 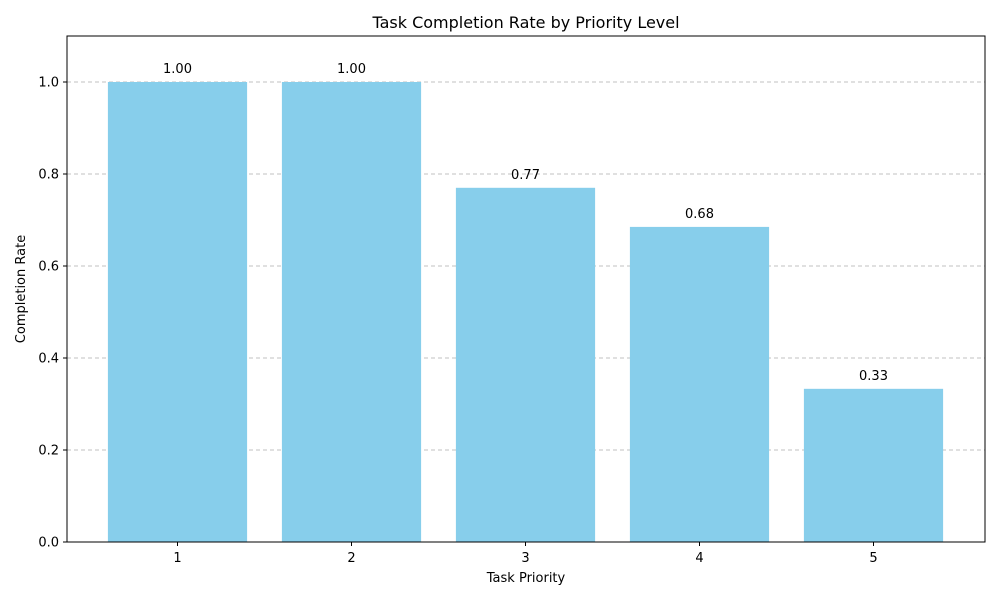 I want to click on y-tick-label: 1.0, so click(x=48, y=83).